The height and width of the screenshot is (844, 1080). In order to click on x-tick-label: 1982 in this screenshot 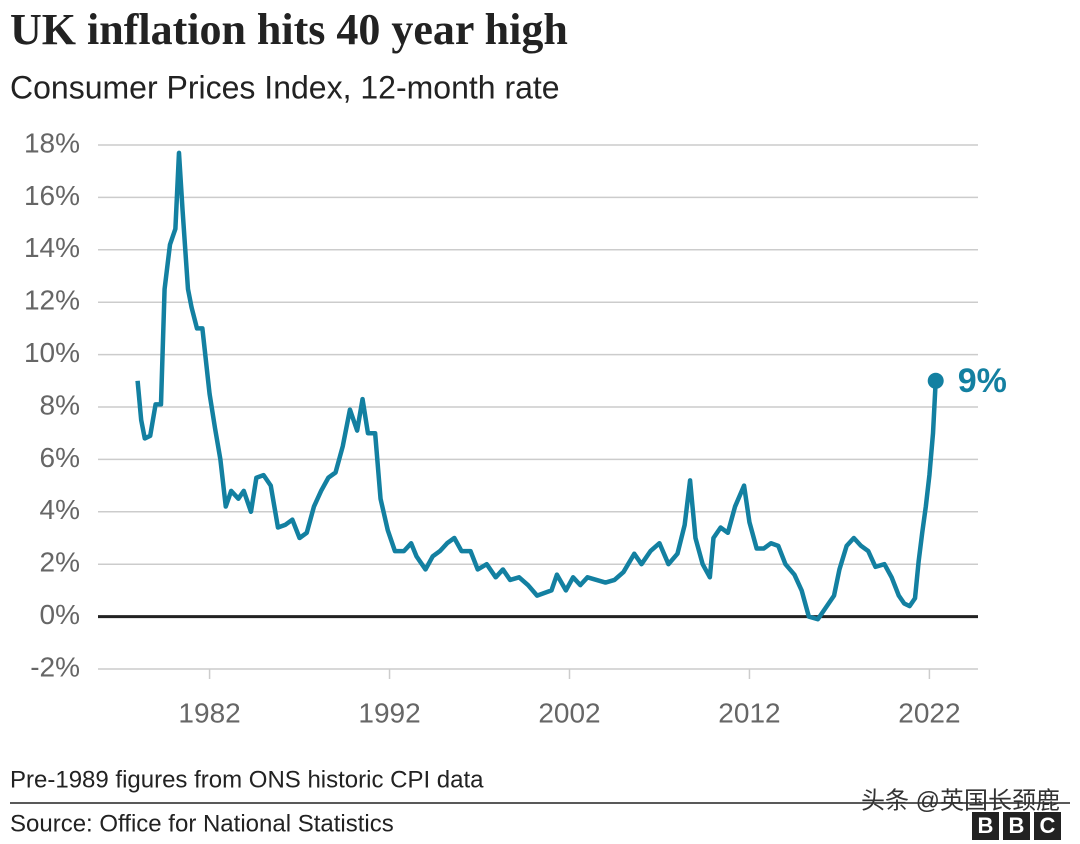, I will do `click(209, 712)`.